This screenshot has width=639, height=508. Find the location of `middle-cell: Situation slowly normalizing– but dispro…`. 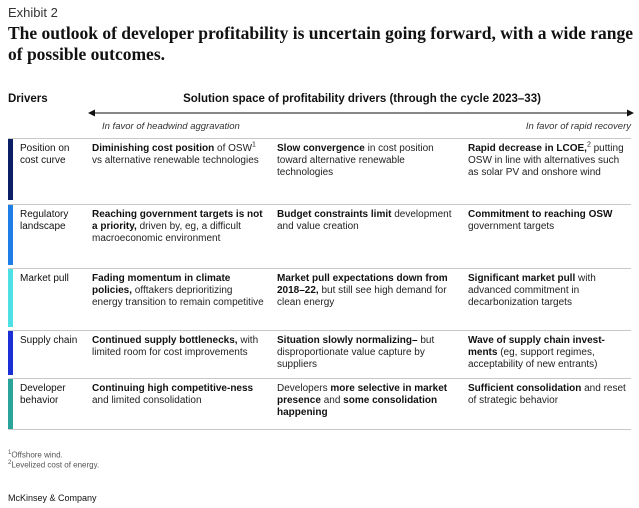

middle-cell: Situation slowly normalizing– but dispro… is located at coordinates (356, 352).